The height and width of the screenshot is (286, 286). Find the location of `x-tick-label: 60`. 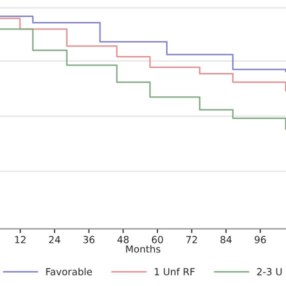

x-tick-label: 60 is located at coordinates (157, 240).